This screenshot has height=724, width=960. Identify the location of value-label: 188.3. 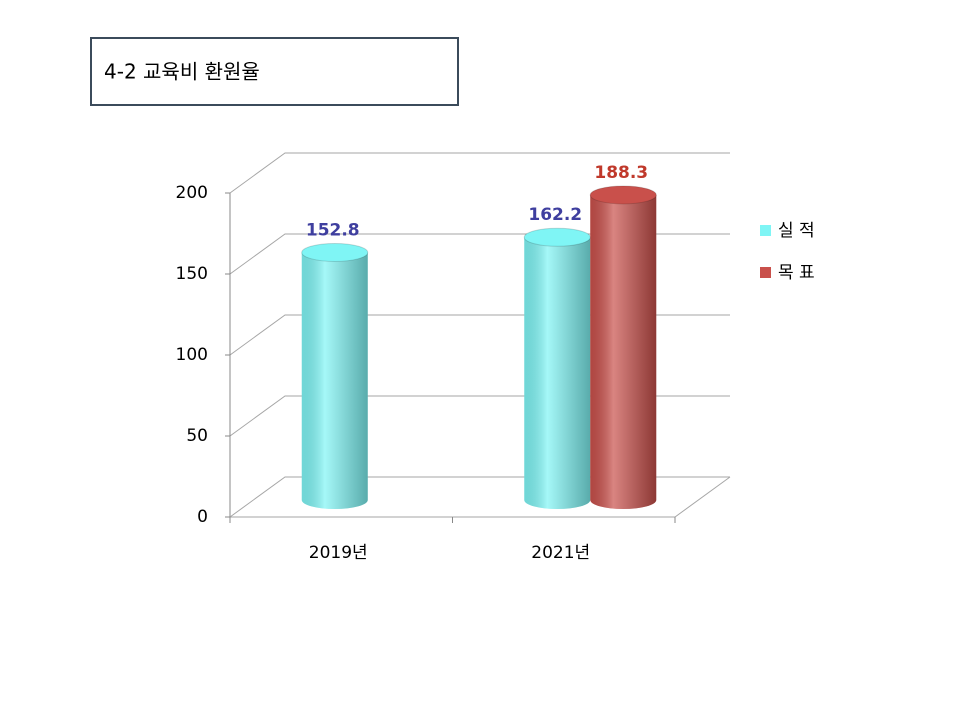
(621, 173).